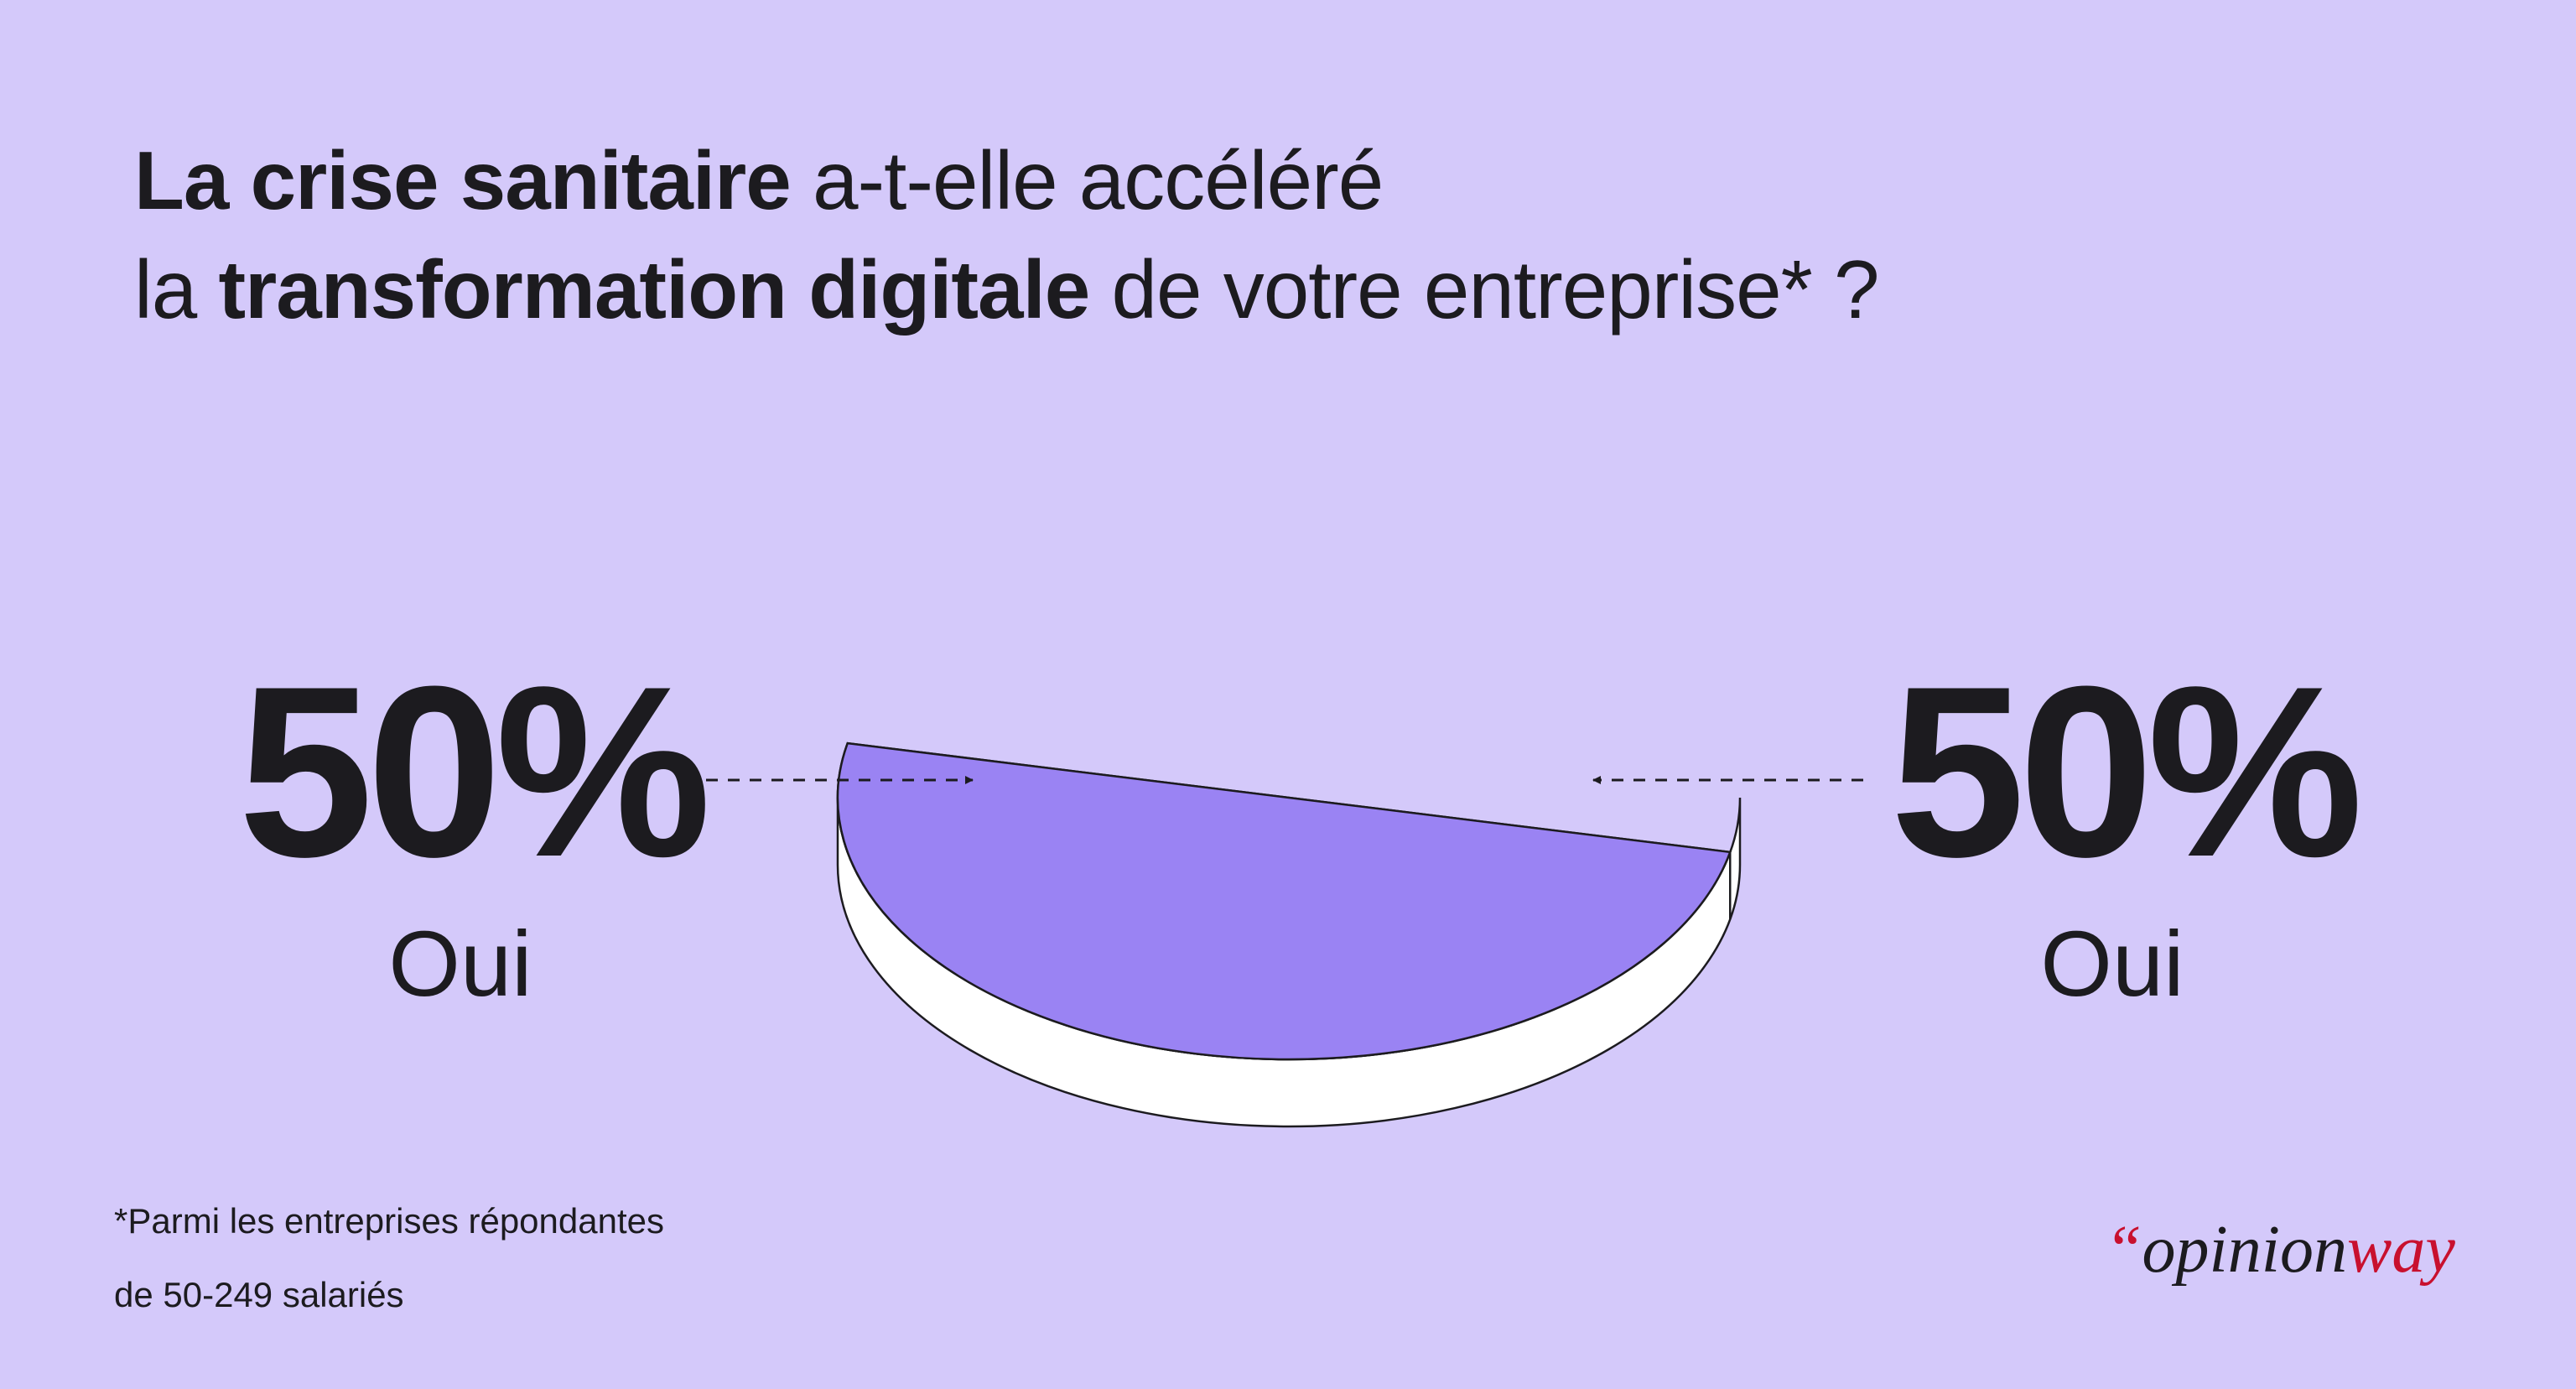  I want to click on pie-top, so click(1284, 901).